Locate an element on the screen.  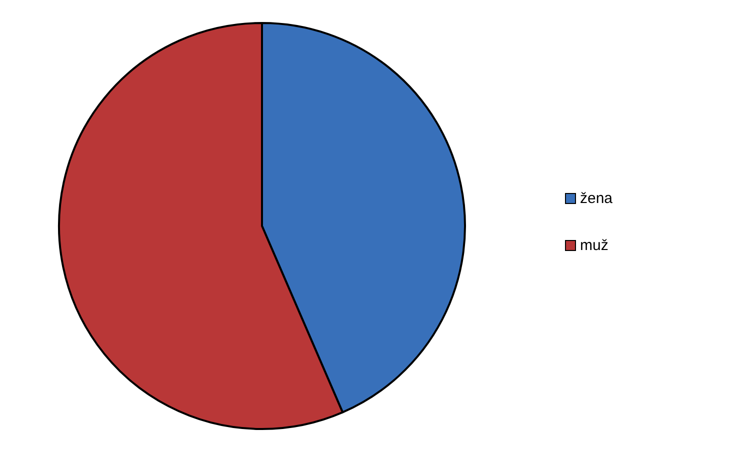
legend-label: žena is located at coordinates (596, 198).